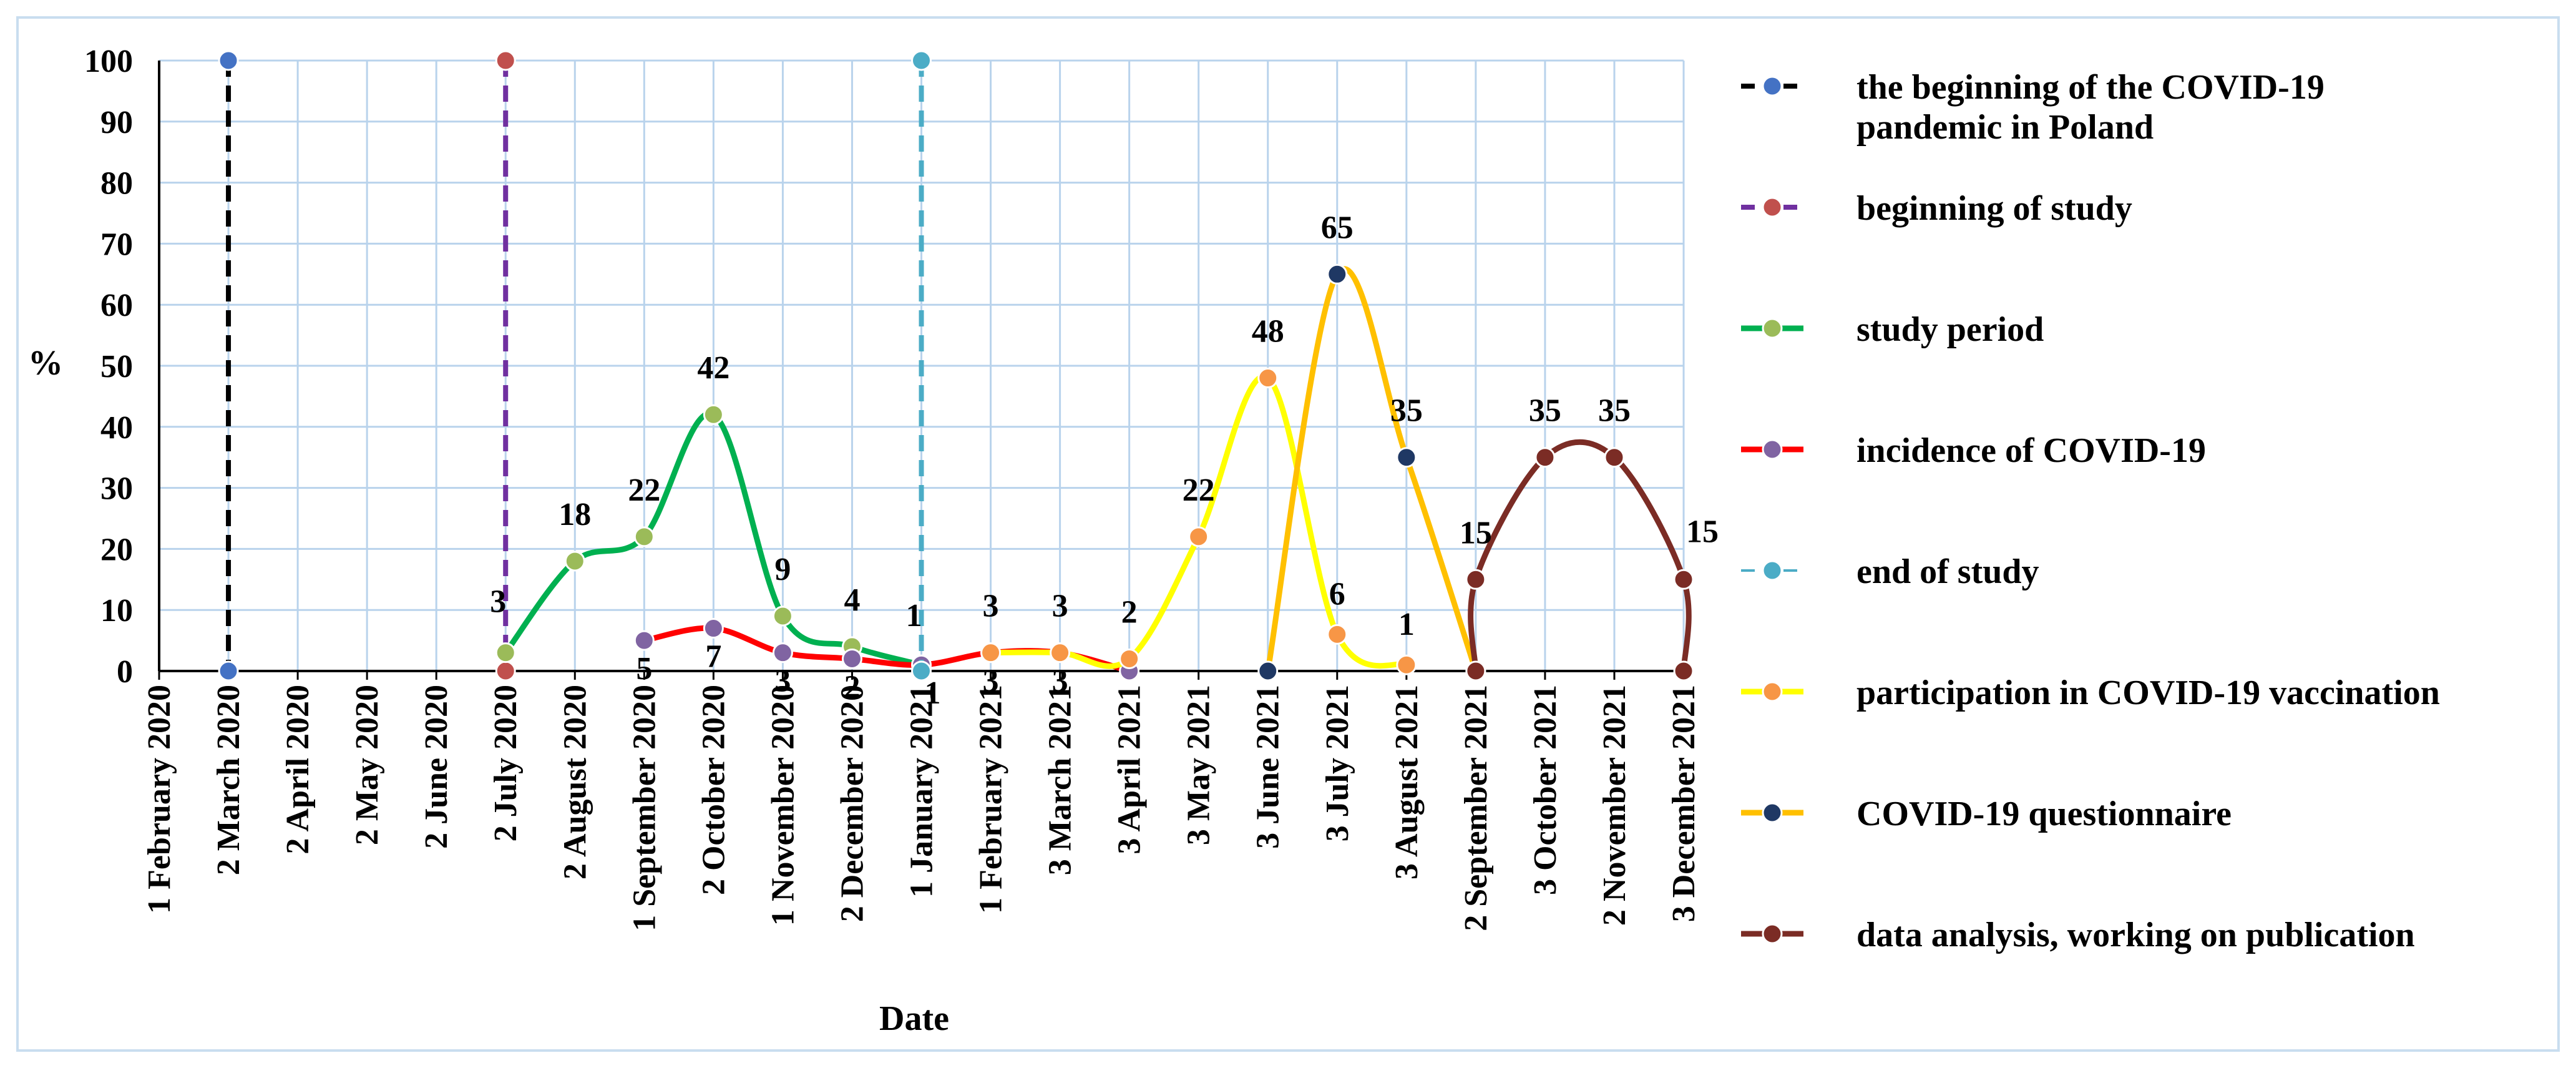  I want to click on legend-label-line: study period, so click(1950, 329).